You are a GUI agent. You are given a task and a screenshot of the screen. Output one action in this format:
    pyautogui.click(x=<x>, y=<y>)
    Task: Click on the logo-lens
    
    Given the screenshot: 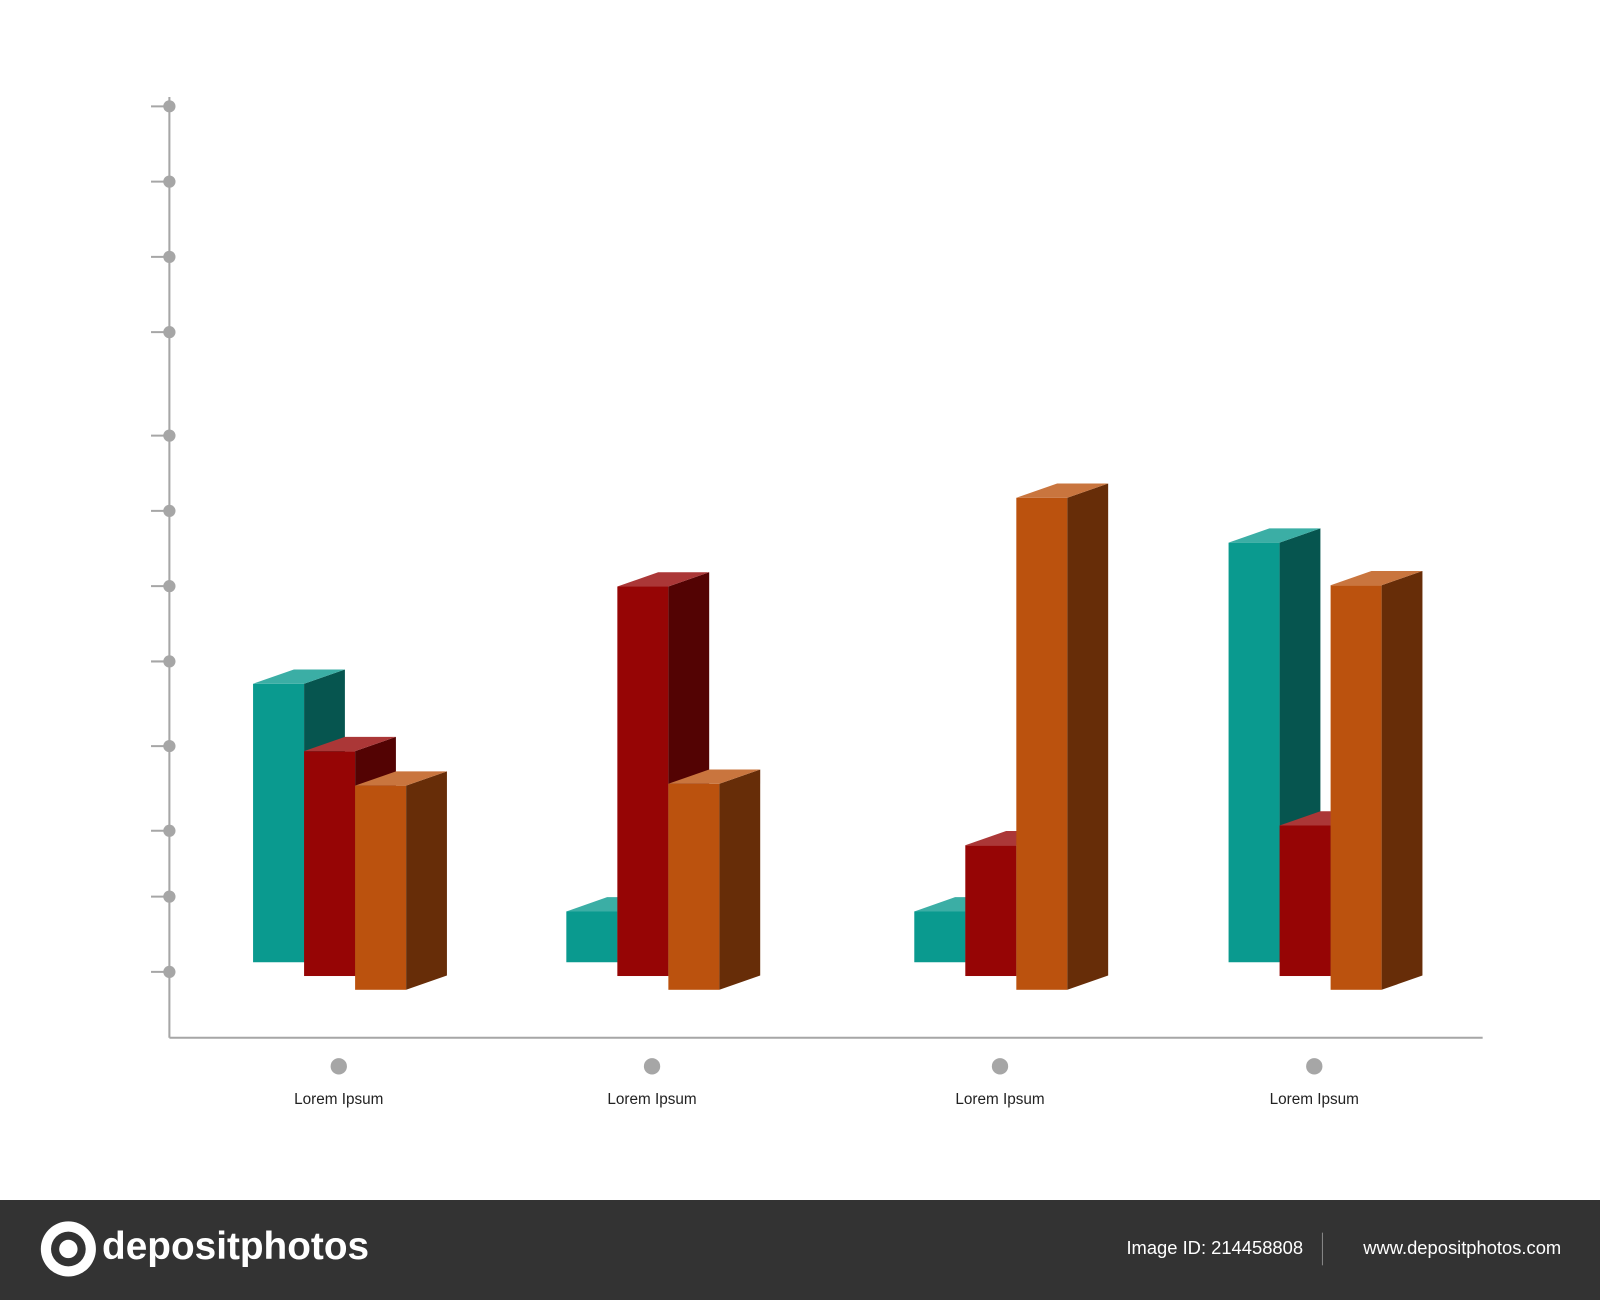 What is the action you would take?
    pyautogui.click(x=68, y=1249)
    